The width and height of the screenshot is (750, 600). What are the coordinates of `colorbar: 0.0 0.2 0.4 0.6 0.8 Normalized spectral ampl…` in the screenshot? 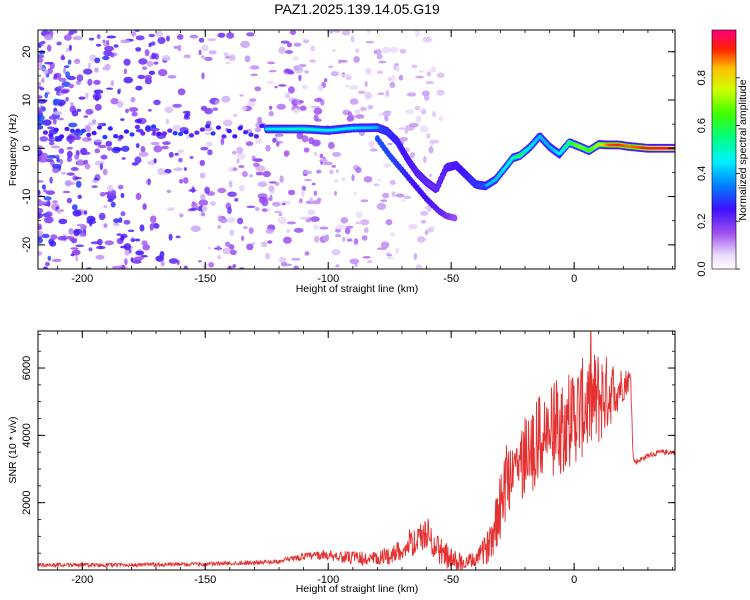 It's located at (722, 153).